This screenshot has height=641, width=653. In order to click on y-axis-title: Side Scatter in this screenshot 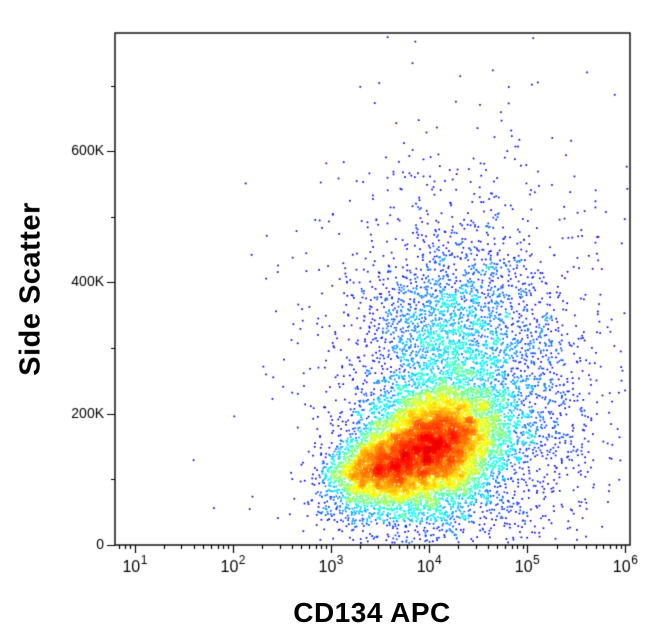, I will do `click(30, 289)`.